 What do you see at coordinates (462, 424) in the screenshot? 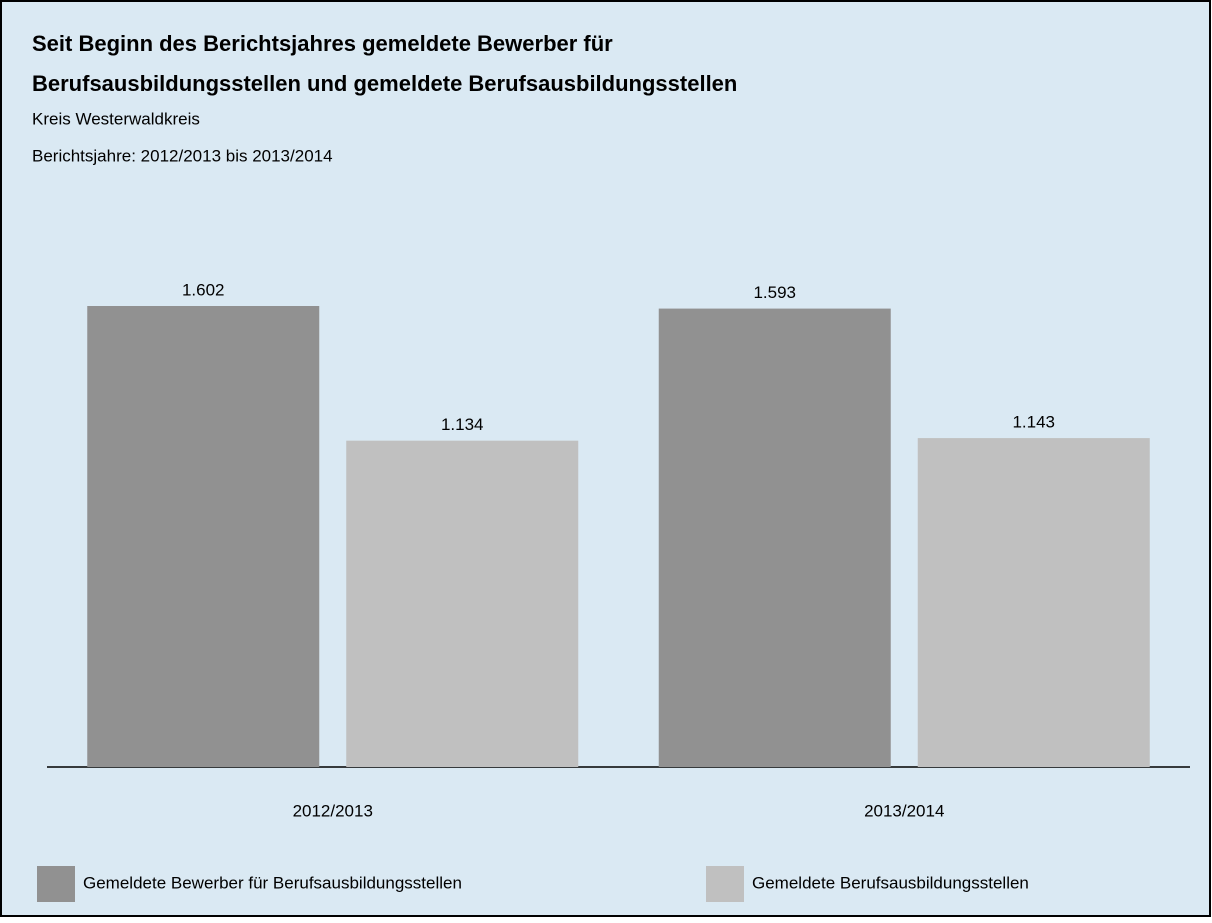
I see `value-label: 1.134` at bounding box center [462, 424].